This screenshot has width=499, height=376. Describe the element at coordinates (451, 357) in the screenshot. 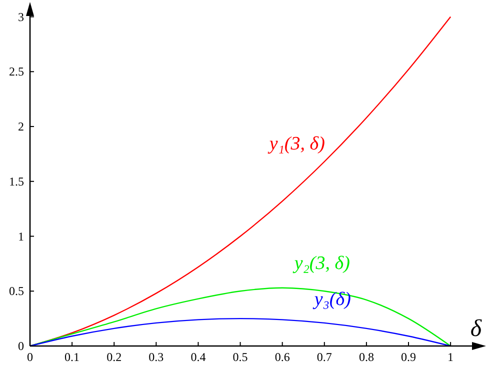

I see `x-tick-label: 1` at that location.